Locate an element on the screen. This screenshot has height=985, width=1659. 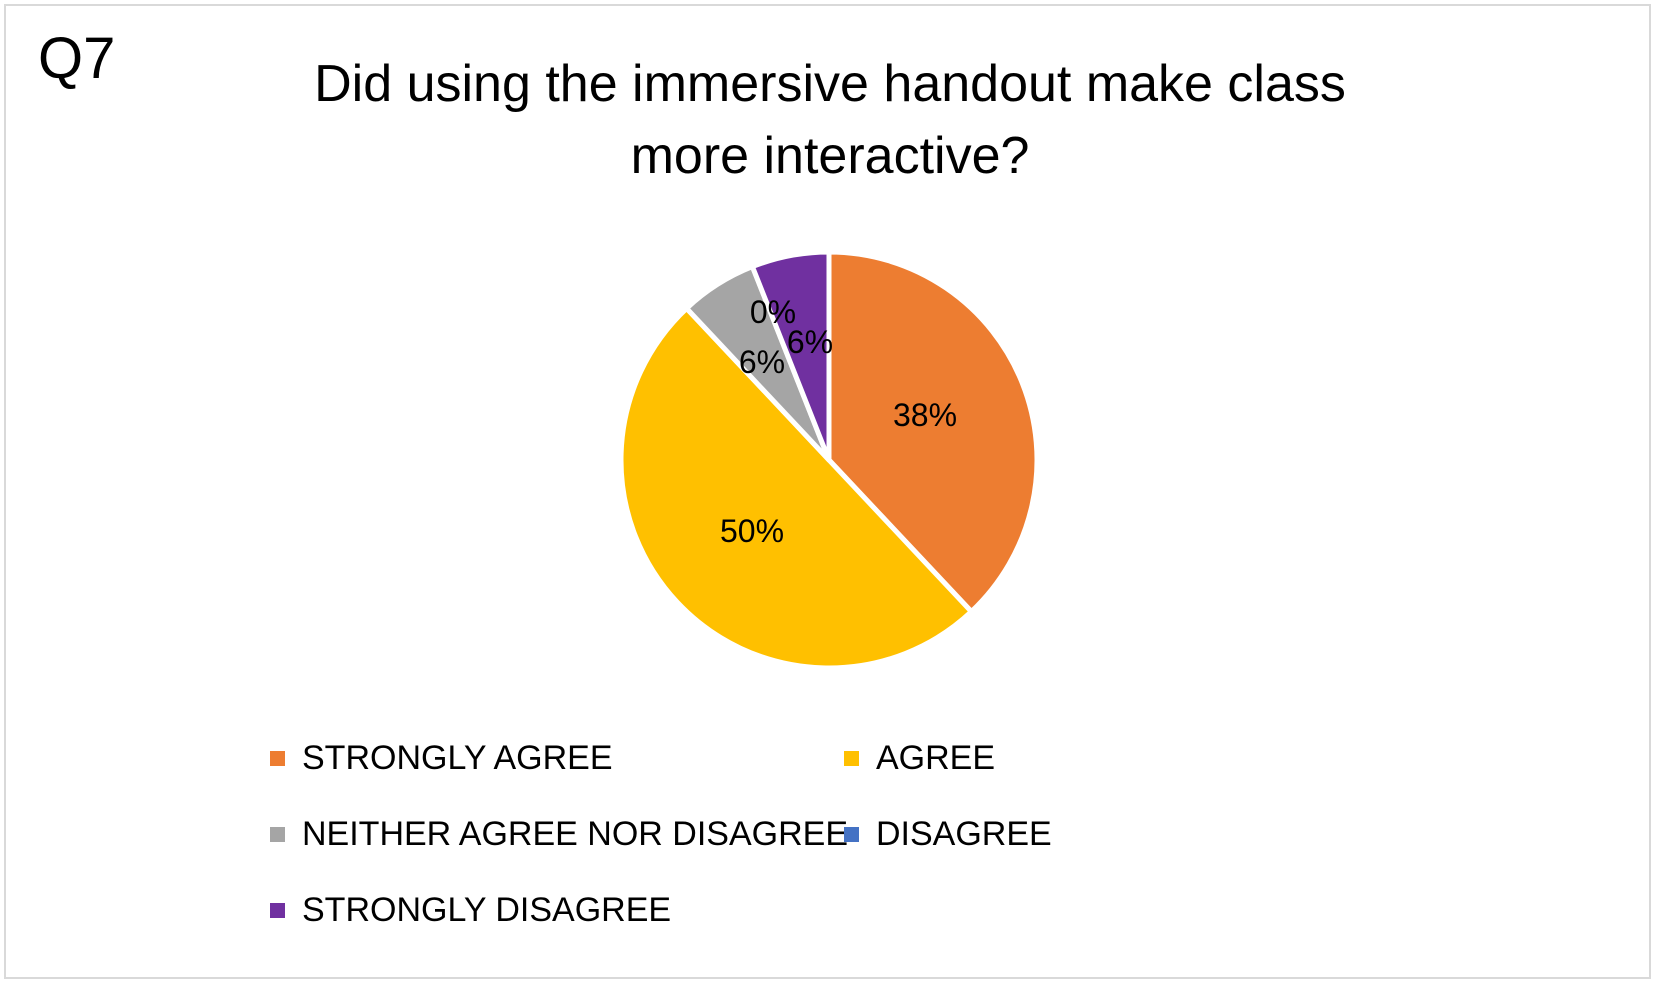
legend-item-disagree: DISAGREE is located at coordinates (1004, 834).